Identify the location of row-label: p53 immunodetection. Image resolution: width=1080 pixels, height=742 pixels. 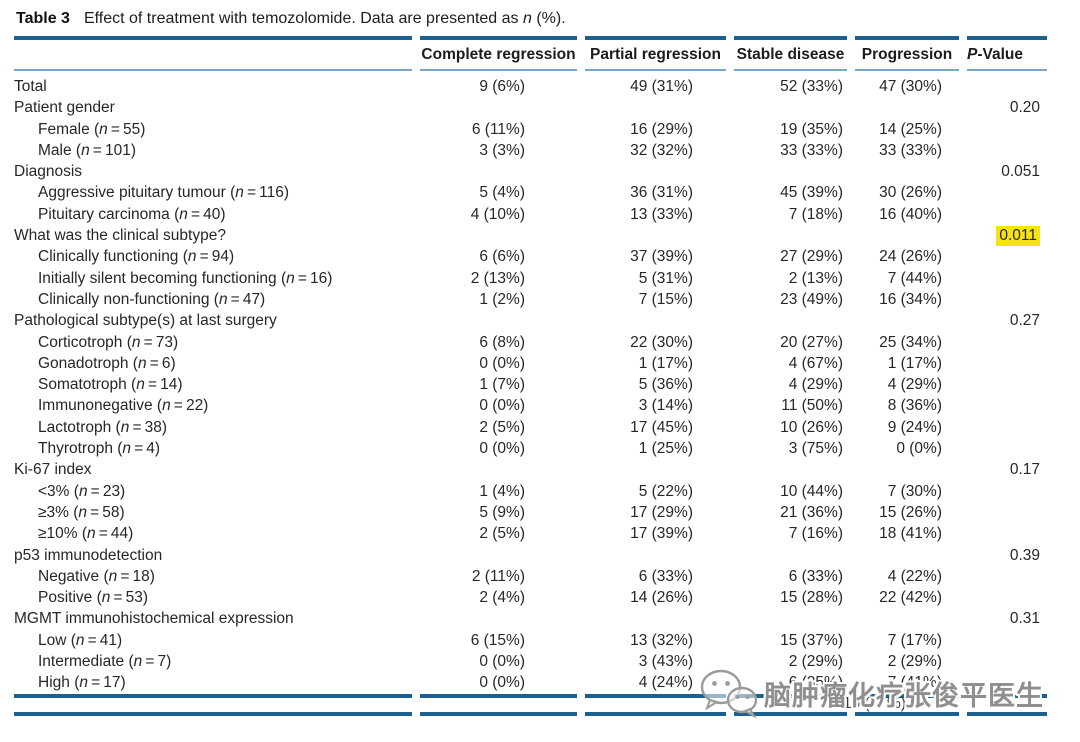
(88, 555).